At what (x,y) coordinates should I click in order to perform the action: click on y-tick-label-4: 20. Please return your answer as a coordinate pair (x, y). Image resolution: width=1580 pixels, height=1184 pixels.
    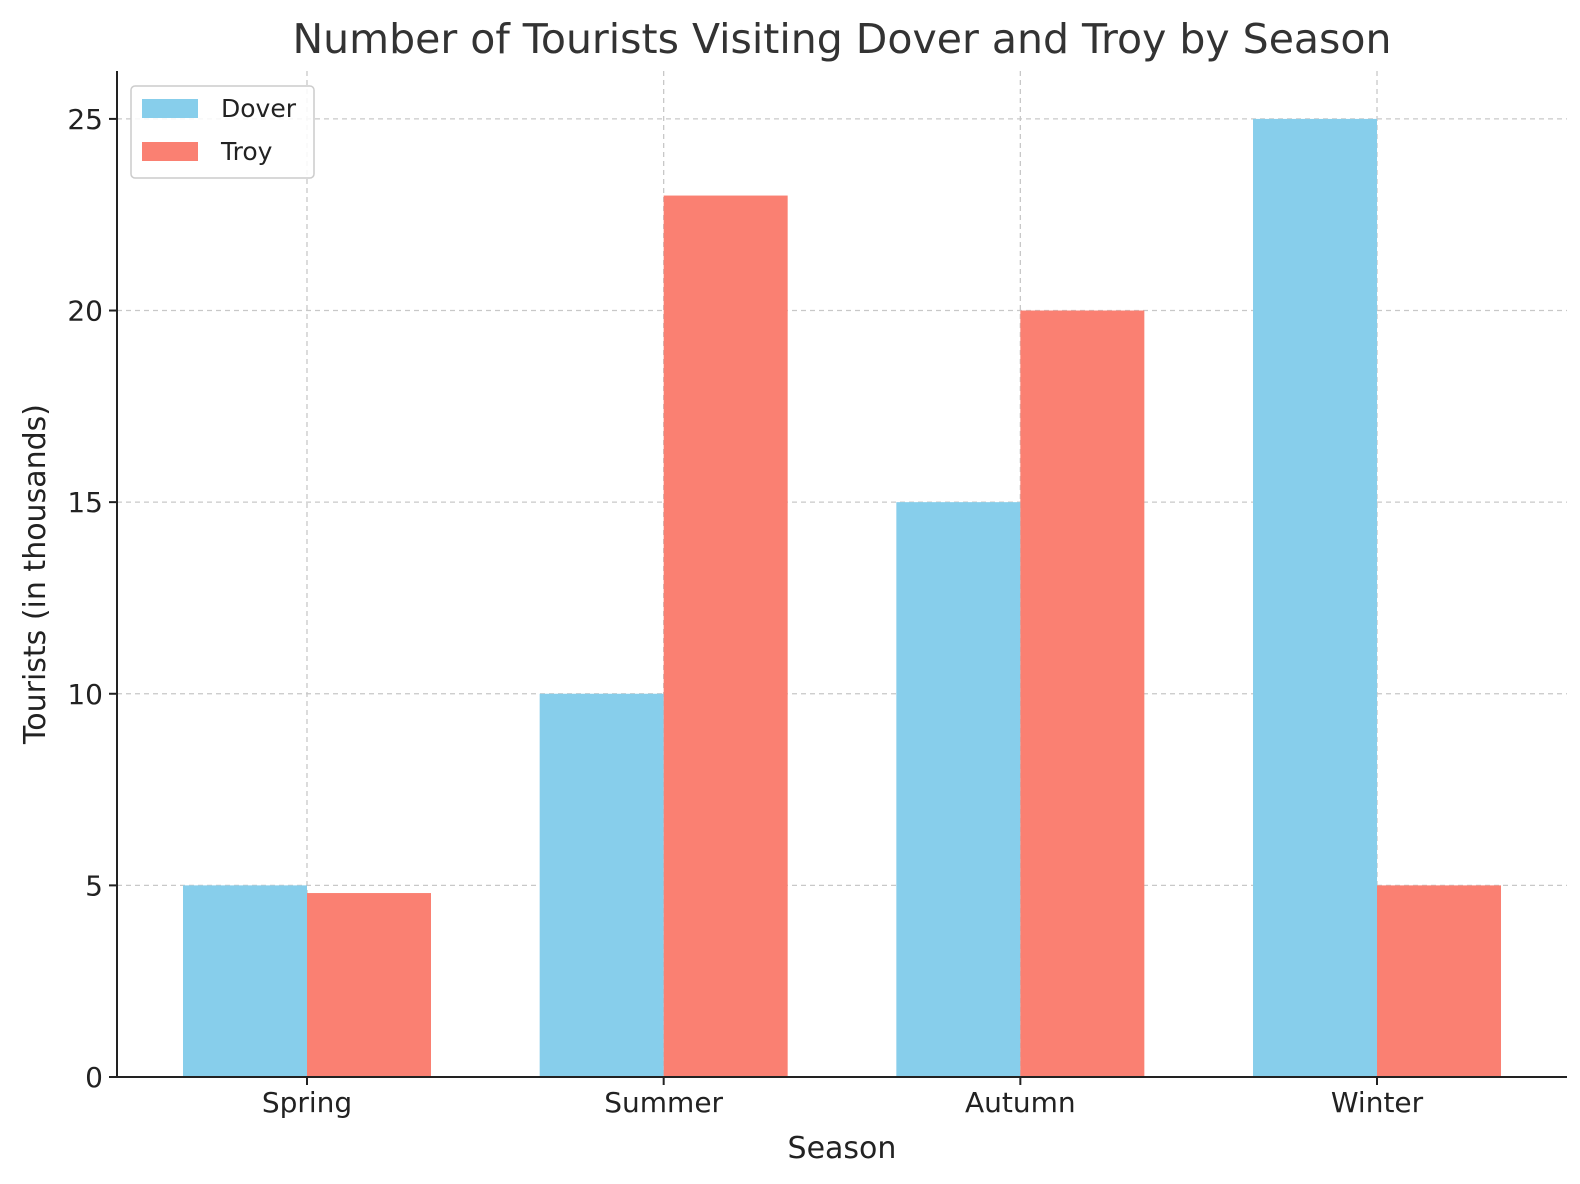
    Looking at the image, I should click on (85, 311).